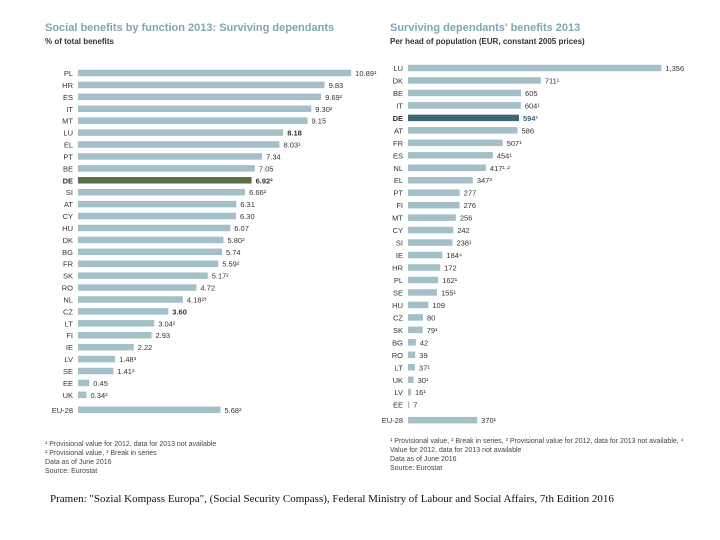  I want to click on left-bar-pl, so click(215, 73).